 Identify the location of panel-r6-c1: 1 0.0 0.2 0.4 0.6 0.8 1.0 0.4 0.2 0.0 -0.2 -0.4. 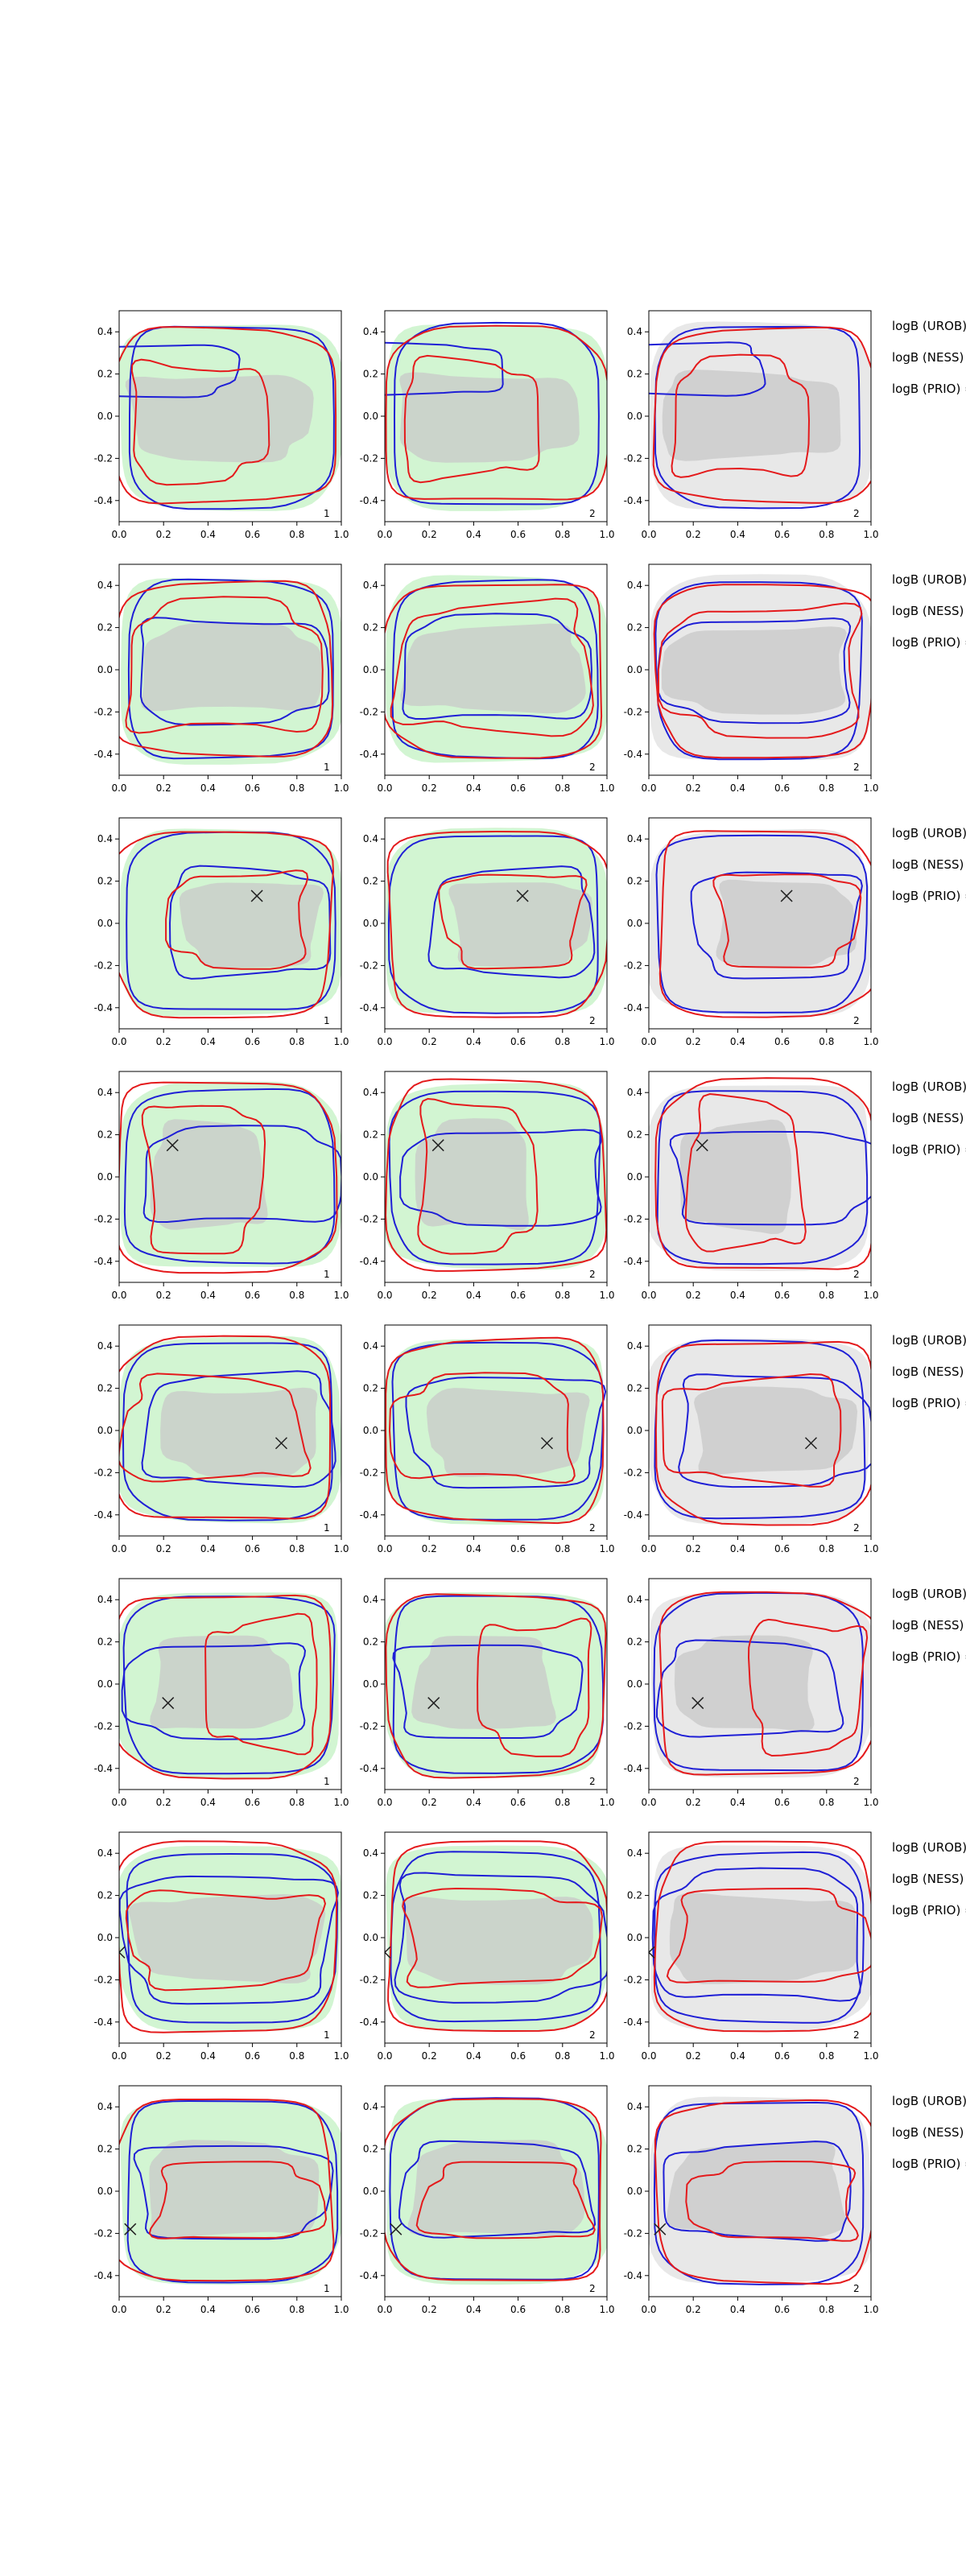
(221, 1693).